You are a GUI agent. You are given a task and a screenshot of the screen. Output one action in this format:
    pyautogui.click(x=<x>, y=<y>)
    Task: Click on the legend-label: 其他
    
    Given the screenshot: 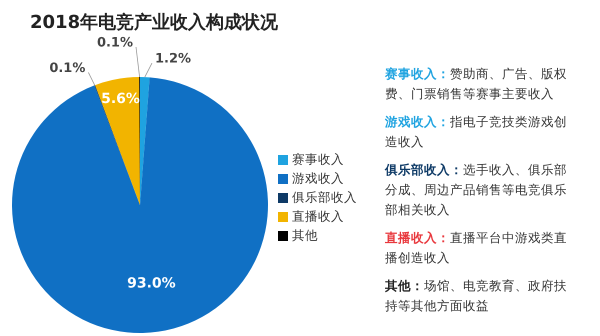 What is the action you would take?
    pyautogui.click(x=305, y=234)
    